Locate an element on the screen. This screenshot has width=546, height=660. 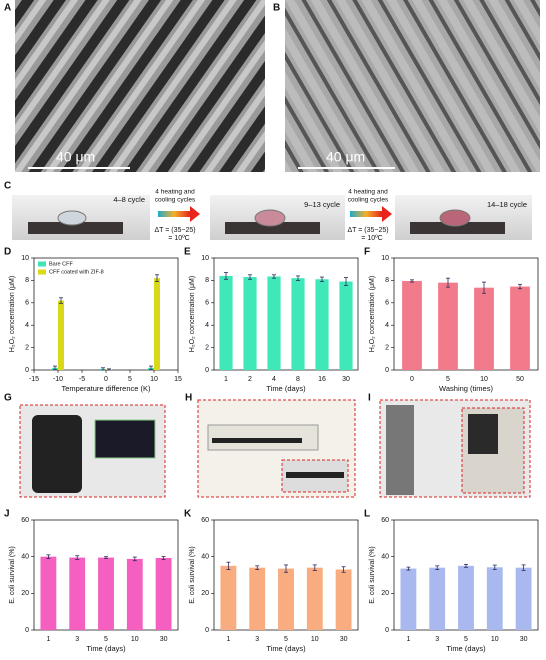
panel-label: A is located at coordinates (7, 8).